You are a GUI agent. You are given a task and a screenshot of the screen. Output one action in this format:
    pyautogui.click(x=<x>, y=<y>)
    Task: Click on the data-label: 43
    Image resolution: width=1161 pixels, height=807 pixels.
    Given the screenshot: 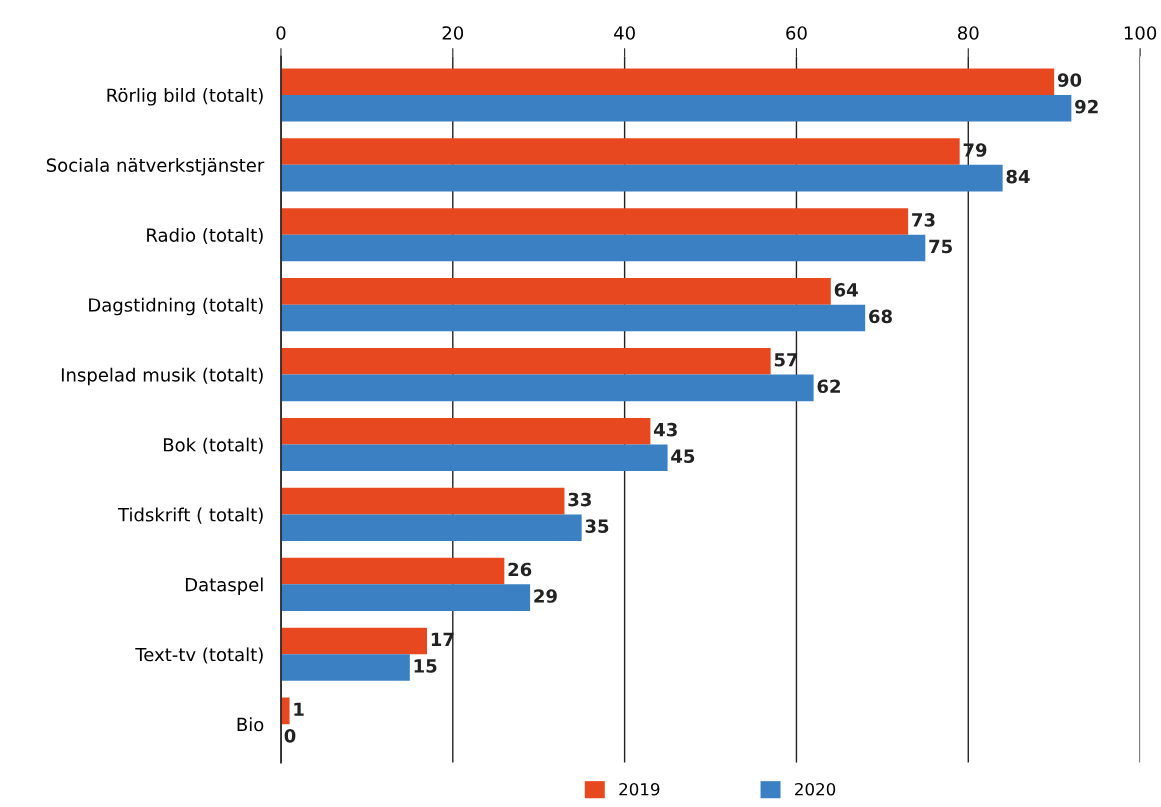 What is the action you would take?
    pyautogui.click(x=665, y=429)
    